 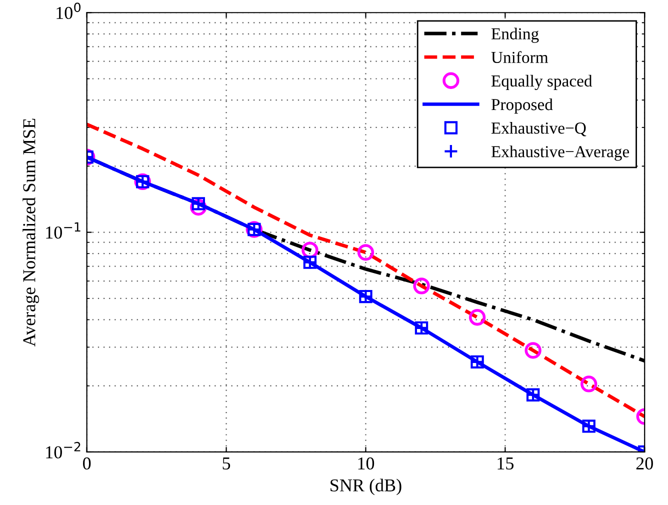 What do you see at coordinates (63, 450) in the screenshot?
I see `y-tick-label: 10$^{−2}$` at bounding box center [63, 450].